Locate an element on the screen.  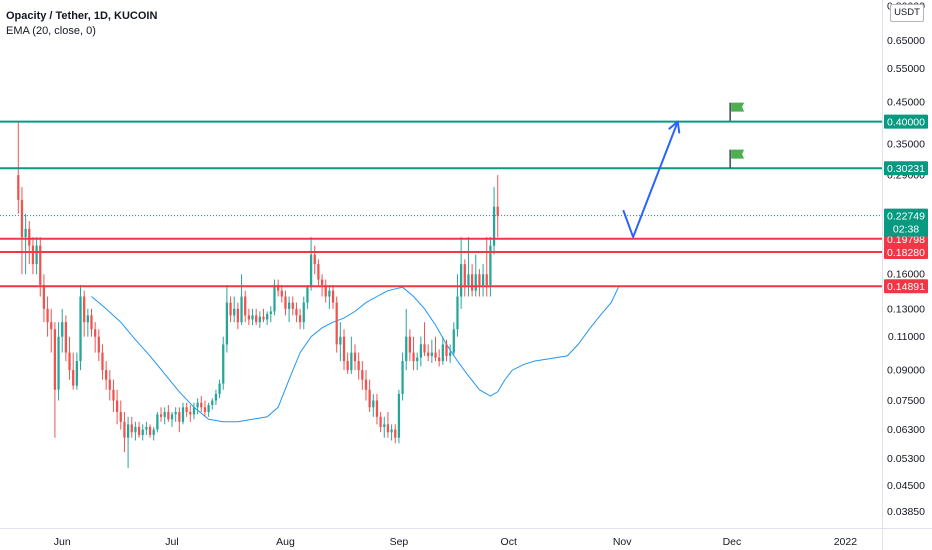
symbol-title: Opacity / Tether, 1D, KUCOIN is located at coordinates (82, 16).